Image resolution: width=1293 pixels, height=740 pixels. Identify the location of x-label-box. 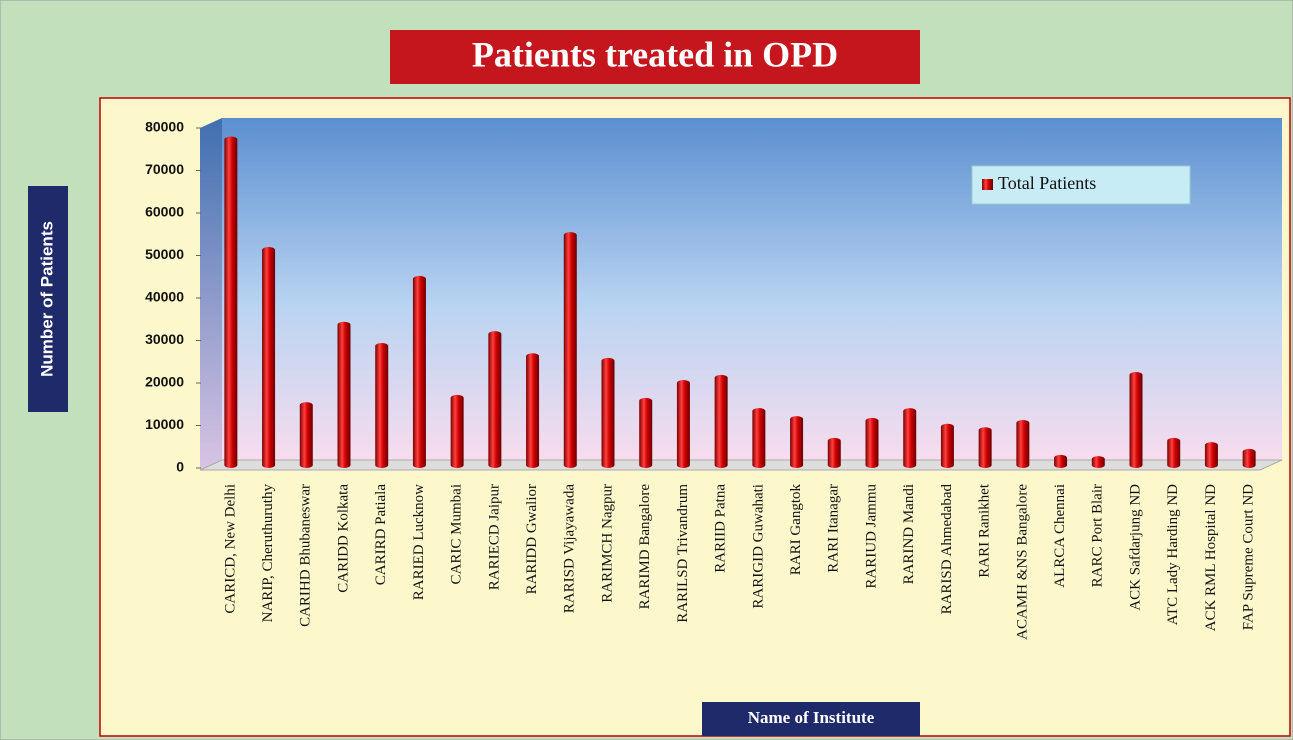
(811, 719).